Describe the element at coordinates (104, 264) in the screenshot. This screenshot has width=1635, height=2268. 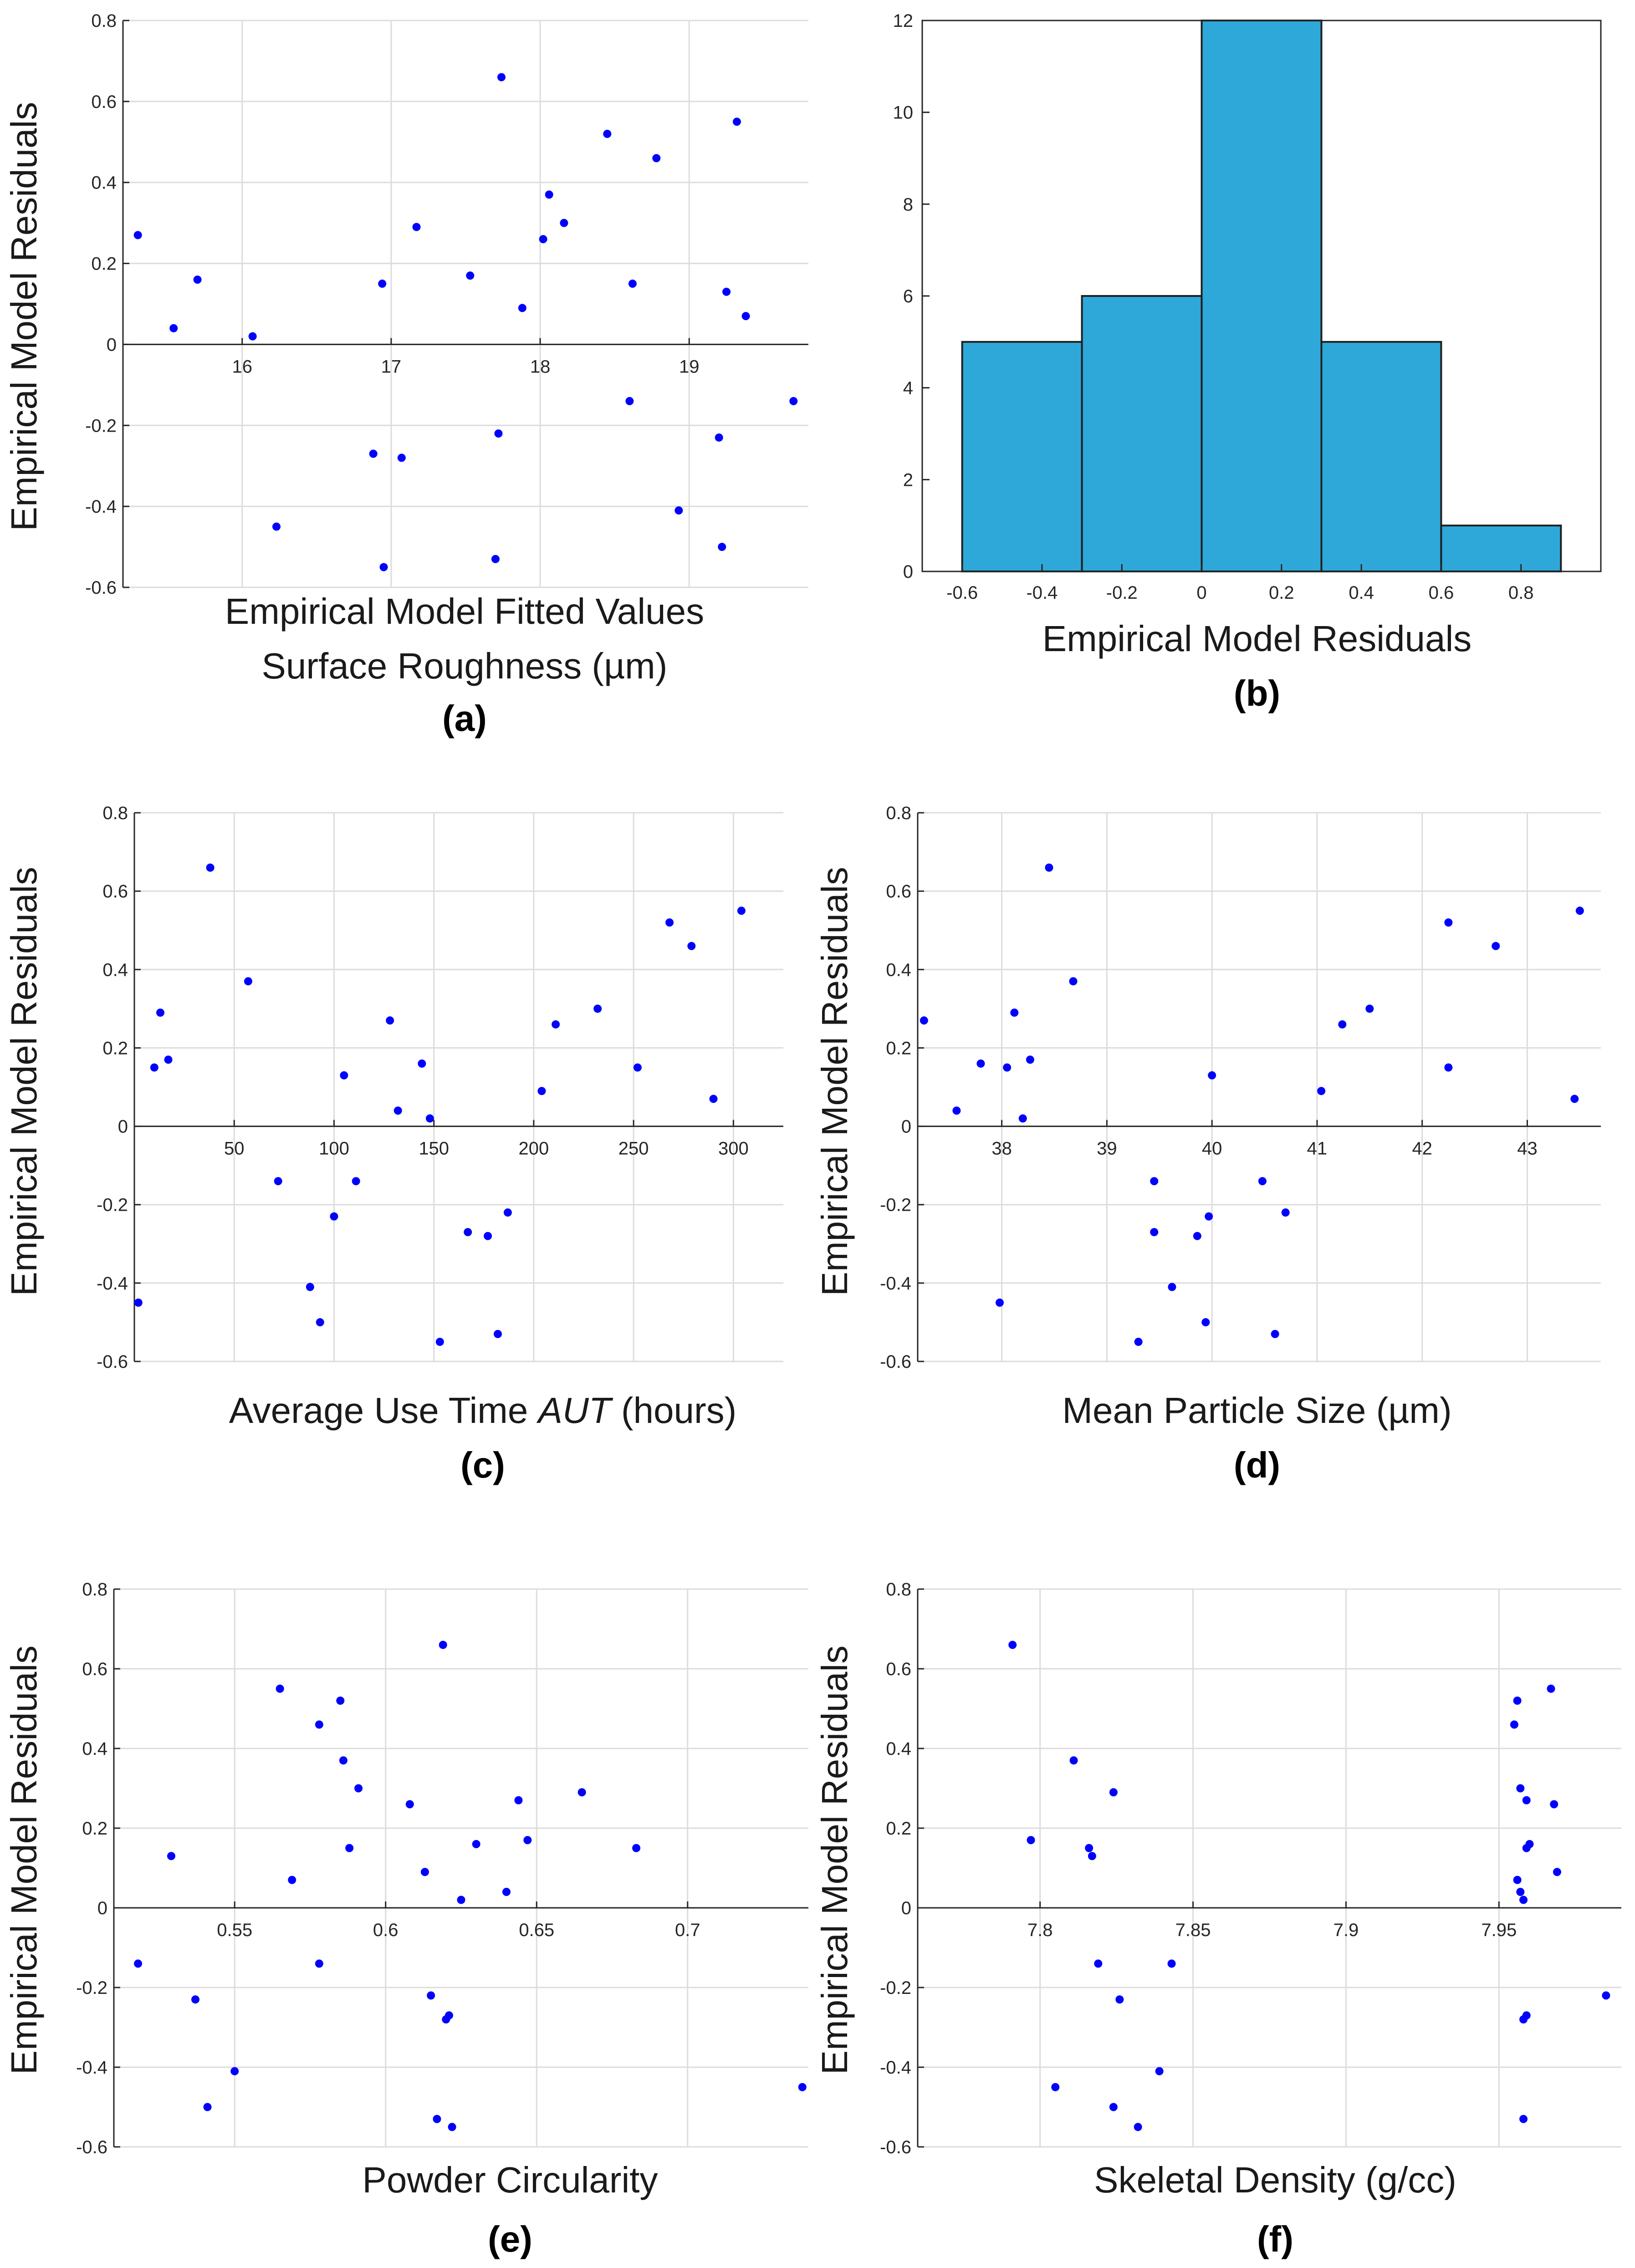
I see `panel-a-ytick-label-4: 0.2` at that location.